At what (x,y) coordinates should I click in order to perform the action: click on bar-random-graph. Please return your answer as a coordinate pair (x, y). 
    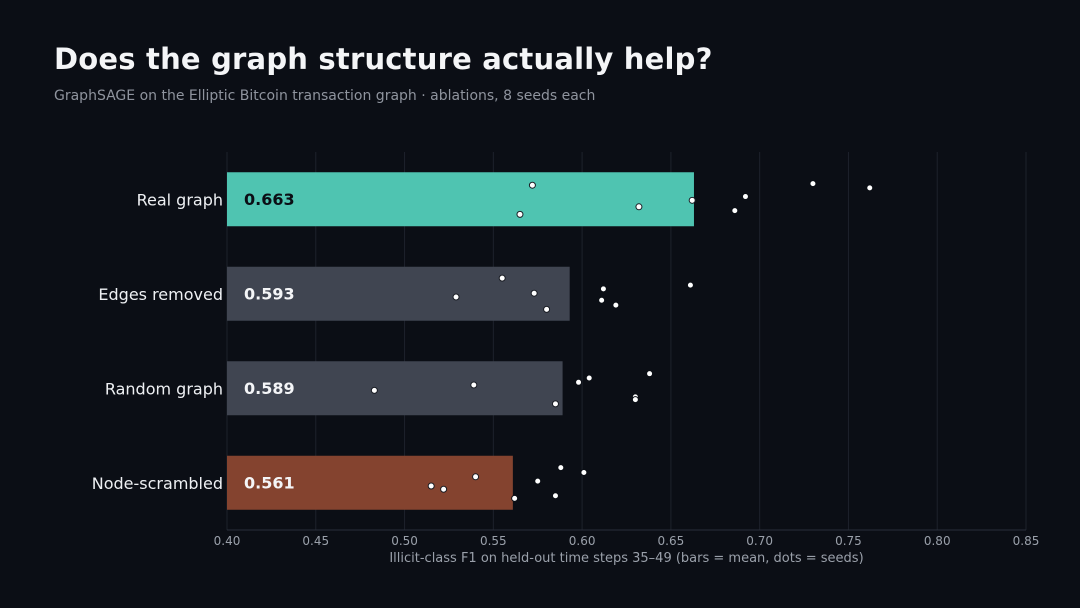
    Looking at the image, I should click on (395, 388).